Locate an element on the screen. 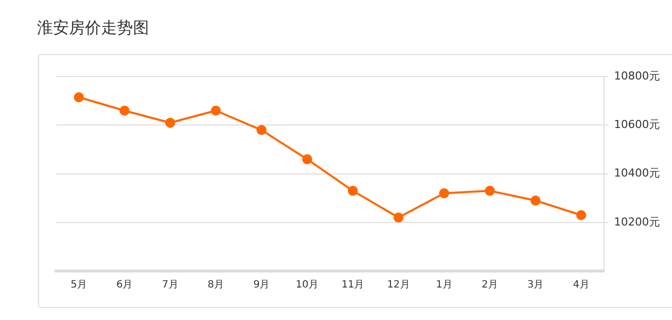  x-tick-label: 11月 is located at coordinates (352, 285).